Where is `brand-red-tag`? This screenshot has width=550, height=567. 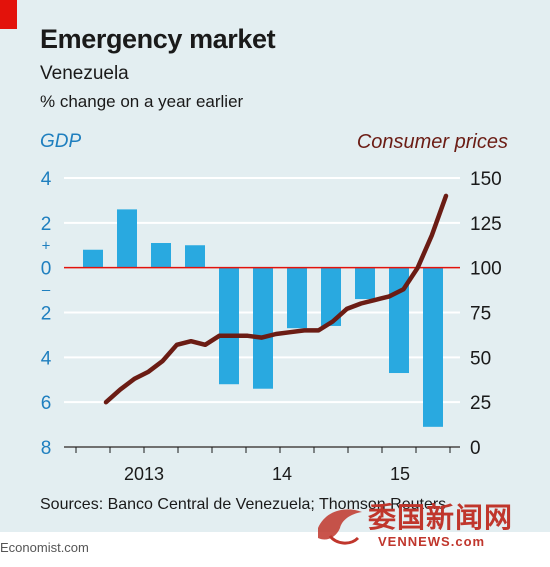 brand-red-tag is located at coordinates (8, 14).